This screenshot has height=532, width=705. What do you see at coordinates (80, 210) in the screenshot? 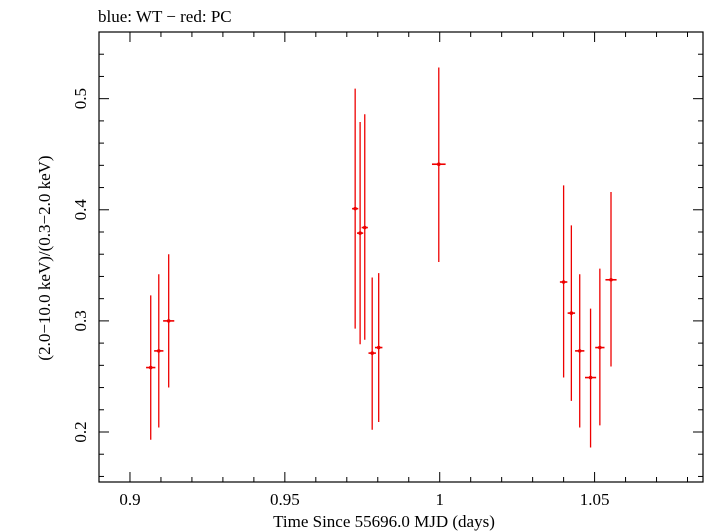
I see `y-tick-label: 0.4` at bounding box center [80, 210].